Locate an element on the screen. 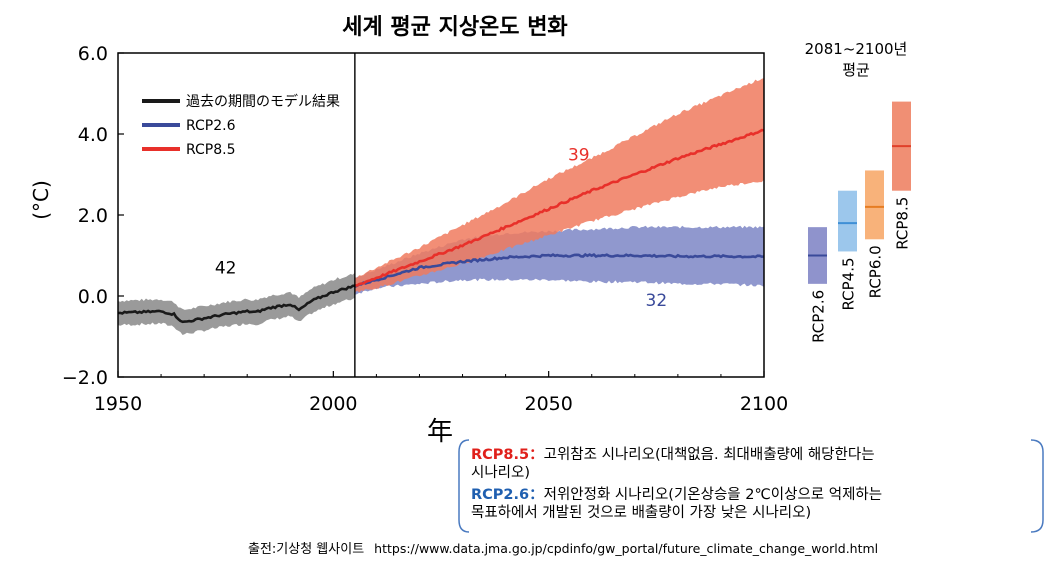  side-panel-title-line1: 2081~2100년 is located at coordinates (856, 49).